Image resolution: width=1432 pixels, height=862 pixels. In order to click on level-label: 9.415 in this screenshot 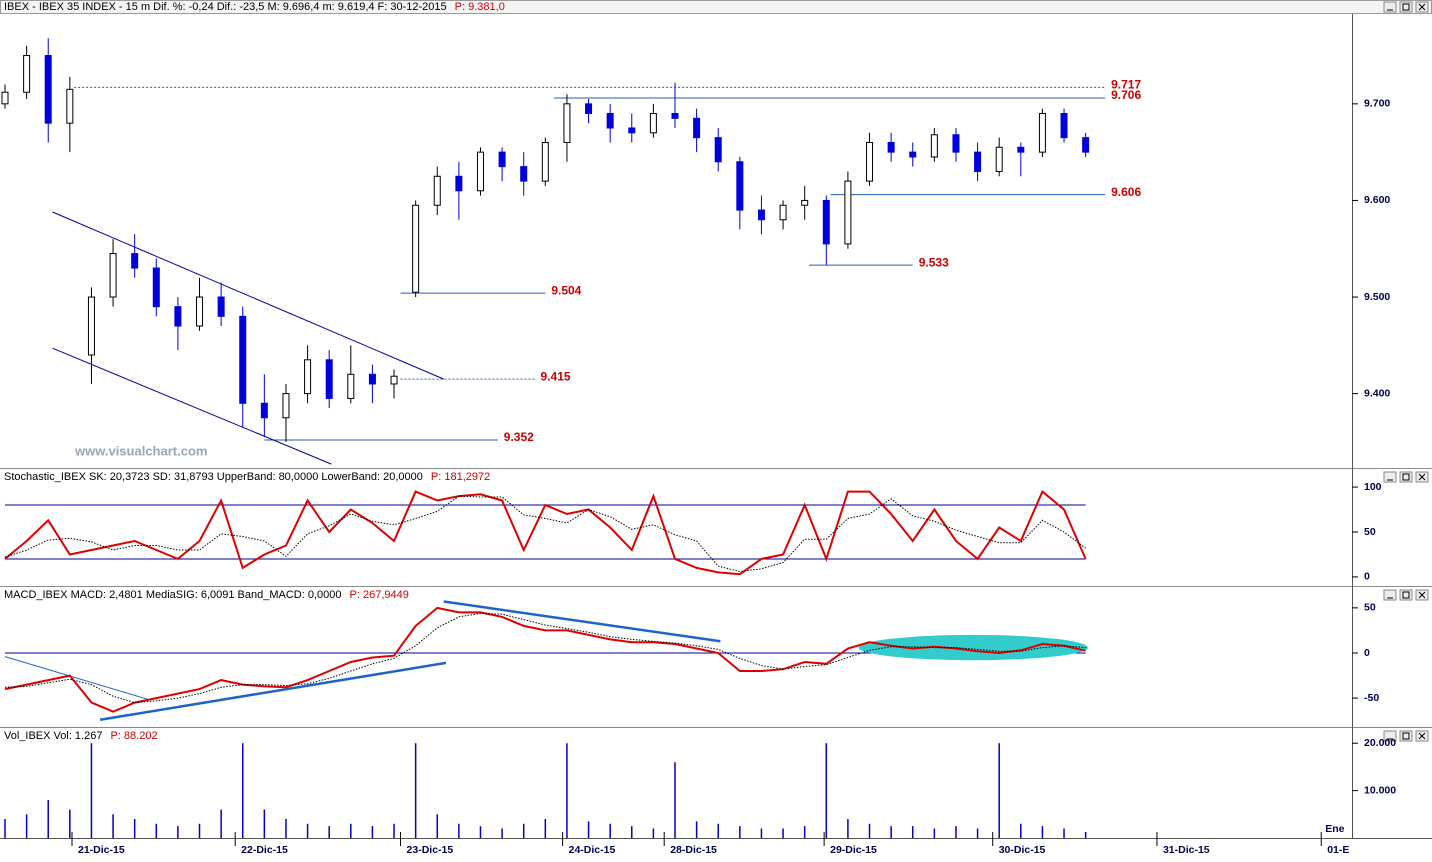, I will do `click(556, 376)`.